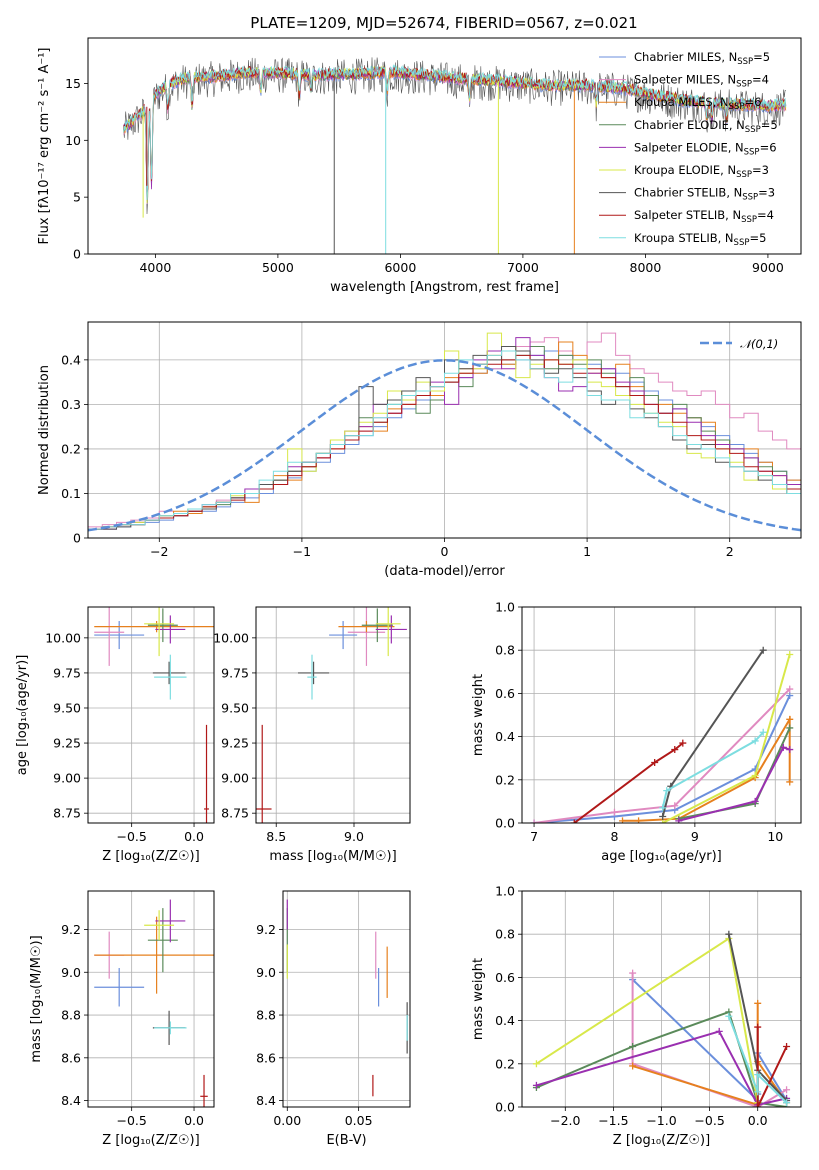  Describe the element at coordinates (333, 715) in the screenshot. I see `age_vs_mass-frame` at that location.